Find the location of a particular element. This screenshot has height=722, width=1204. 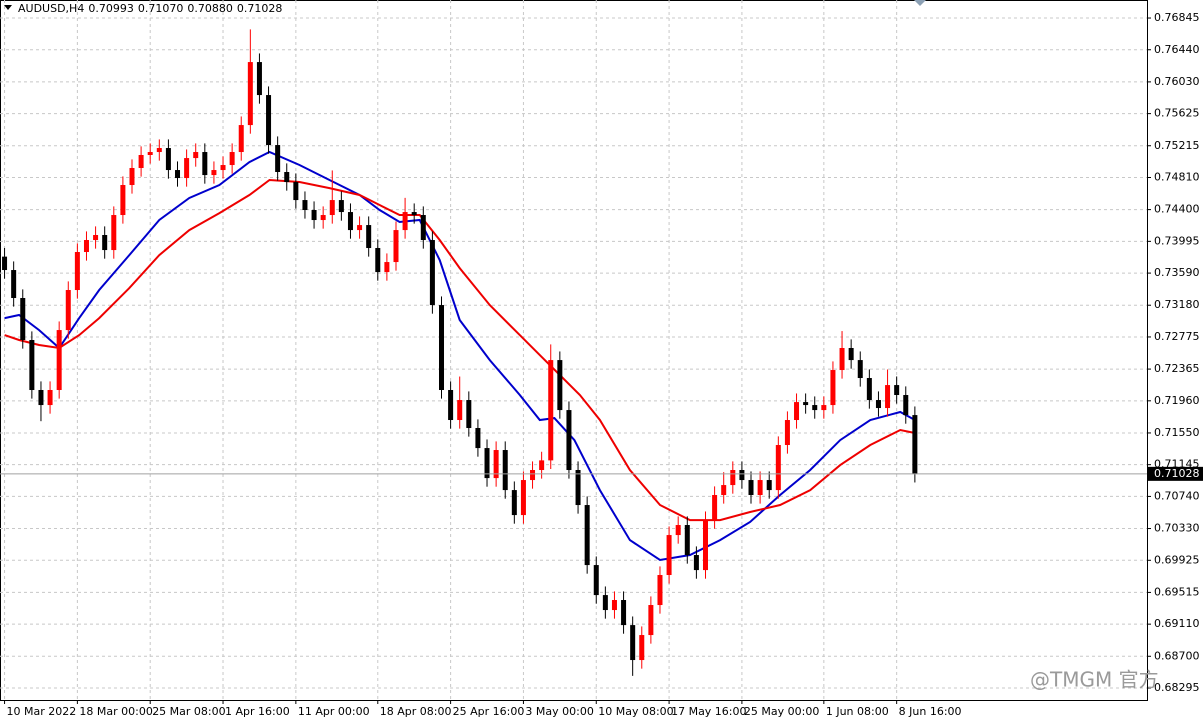

x-tick-label: 25 Apr 16:00 is located at coordinates (489, 711).